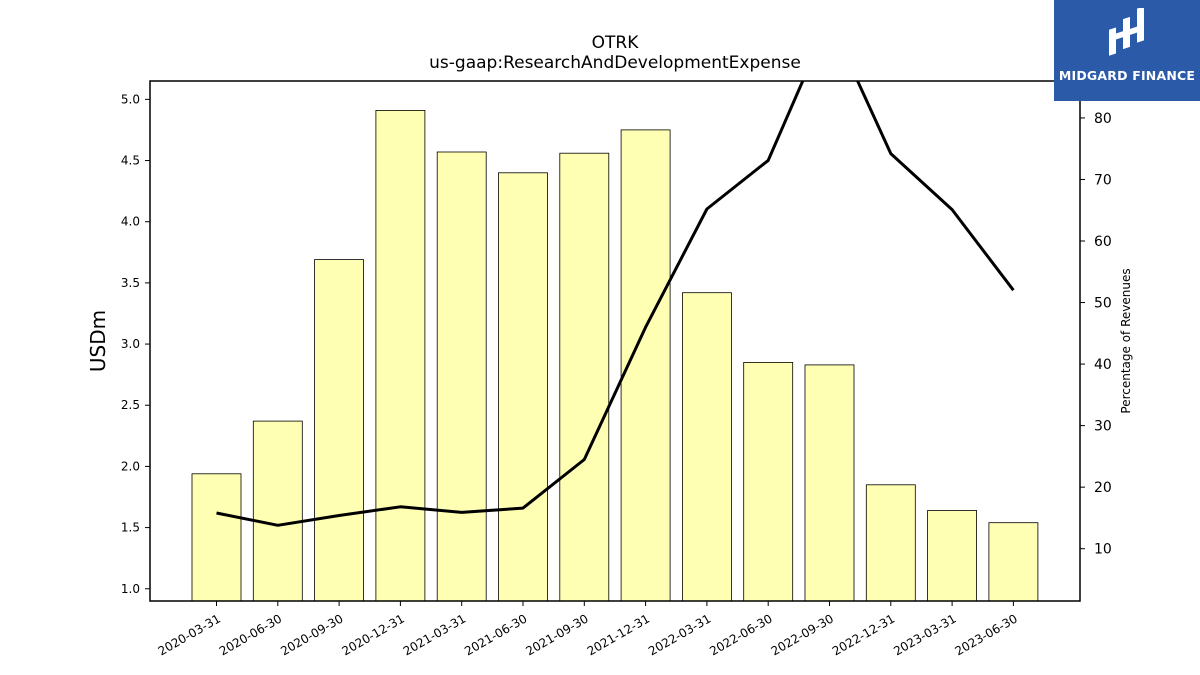 This screenshot has height=675, width=1200. Describe the element at coordinates (740, 634) in the screenshot. I see `x-tick-label: 2022-06-30` at that location.